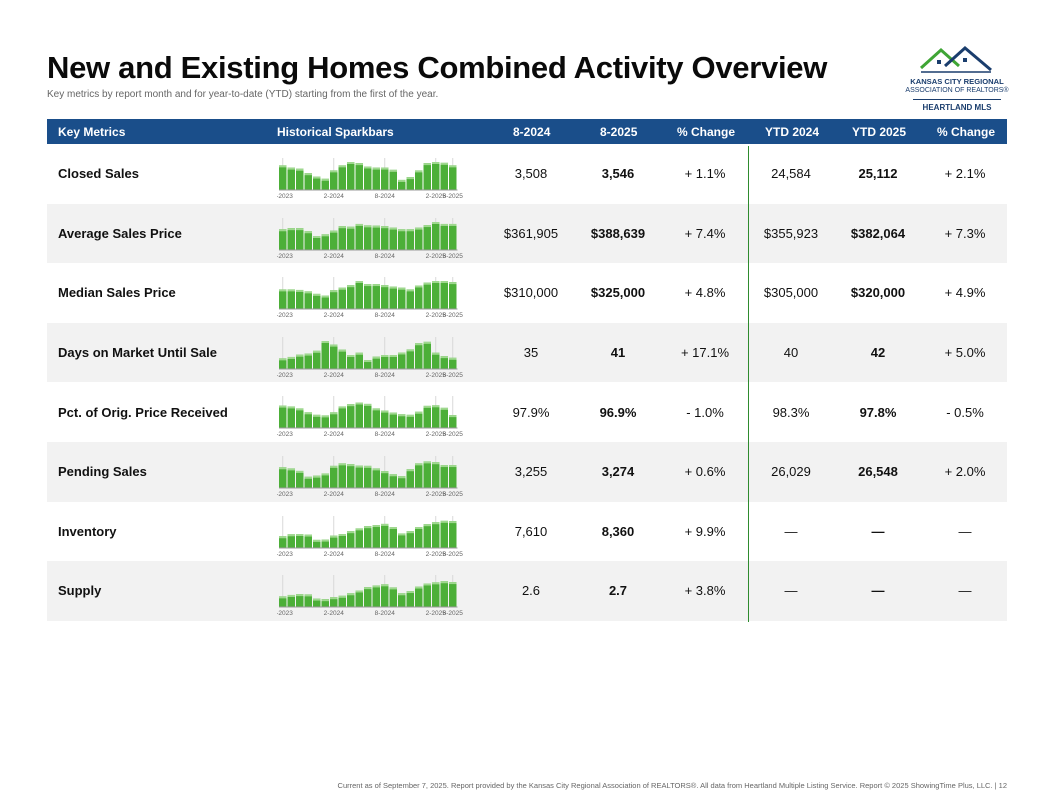 The height and width of the screenshot is (812, 1053). Describe the element at coordinates (385, 554) in the screenshot. I see `sparkbar-tick-label: 8-2024` at that location.